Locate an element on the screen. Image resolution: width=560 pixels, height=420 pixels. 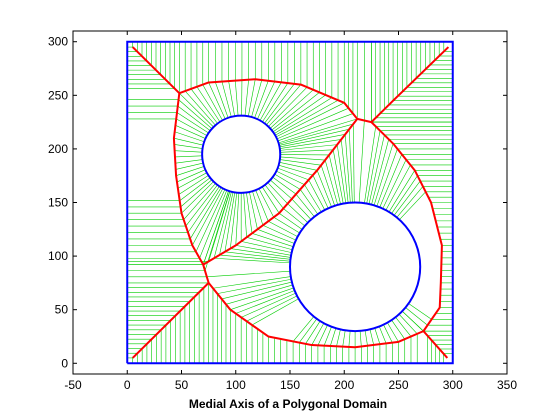
x-tick-label: 0 is located at coordinates (127, 385).